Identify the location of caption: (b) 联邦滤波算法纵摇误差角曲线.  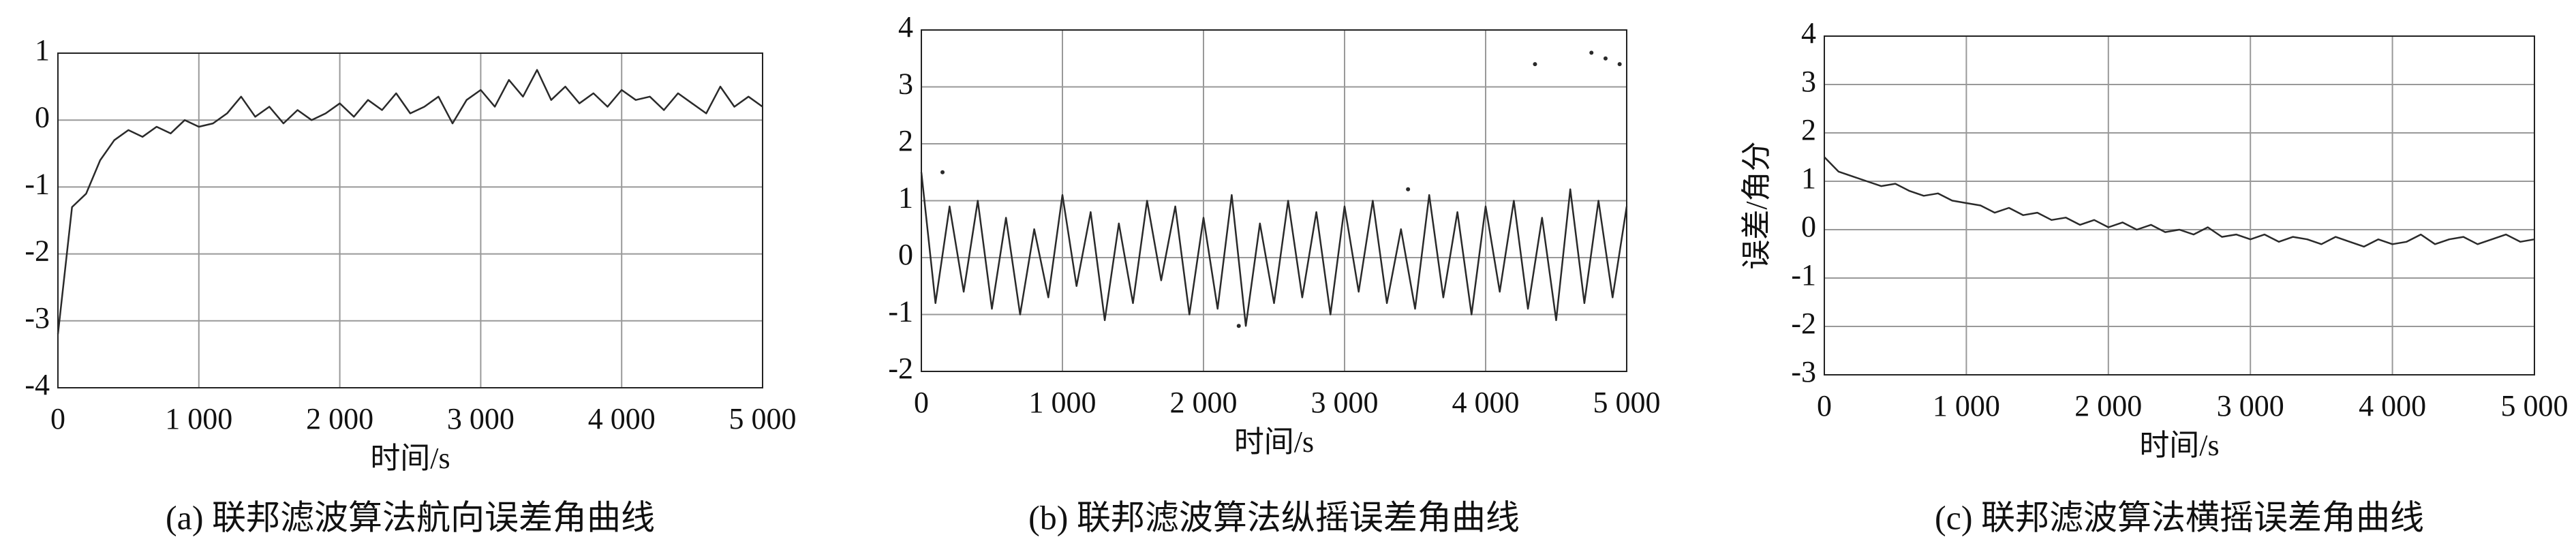
(1274, 517).